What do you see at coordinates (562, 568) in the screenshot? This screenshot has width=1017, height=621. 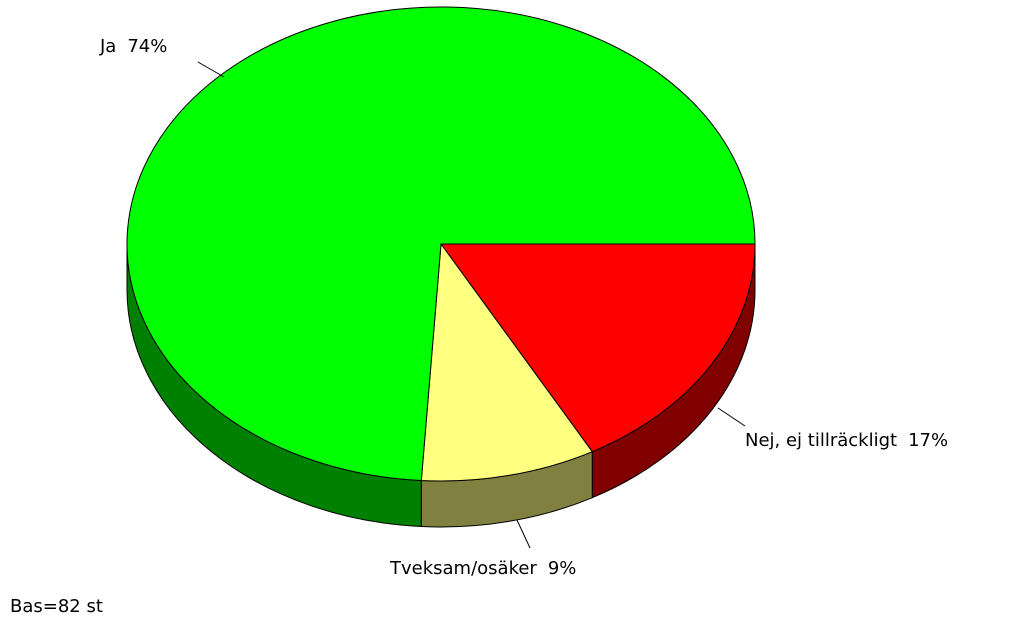 I see `slice-label-value: 9%` at bounding box center [562, 568].